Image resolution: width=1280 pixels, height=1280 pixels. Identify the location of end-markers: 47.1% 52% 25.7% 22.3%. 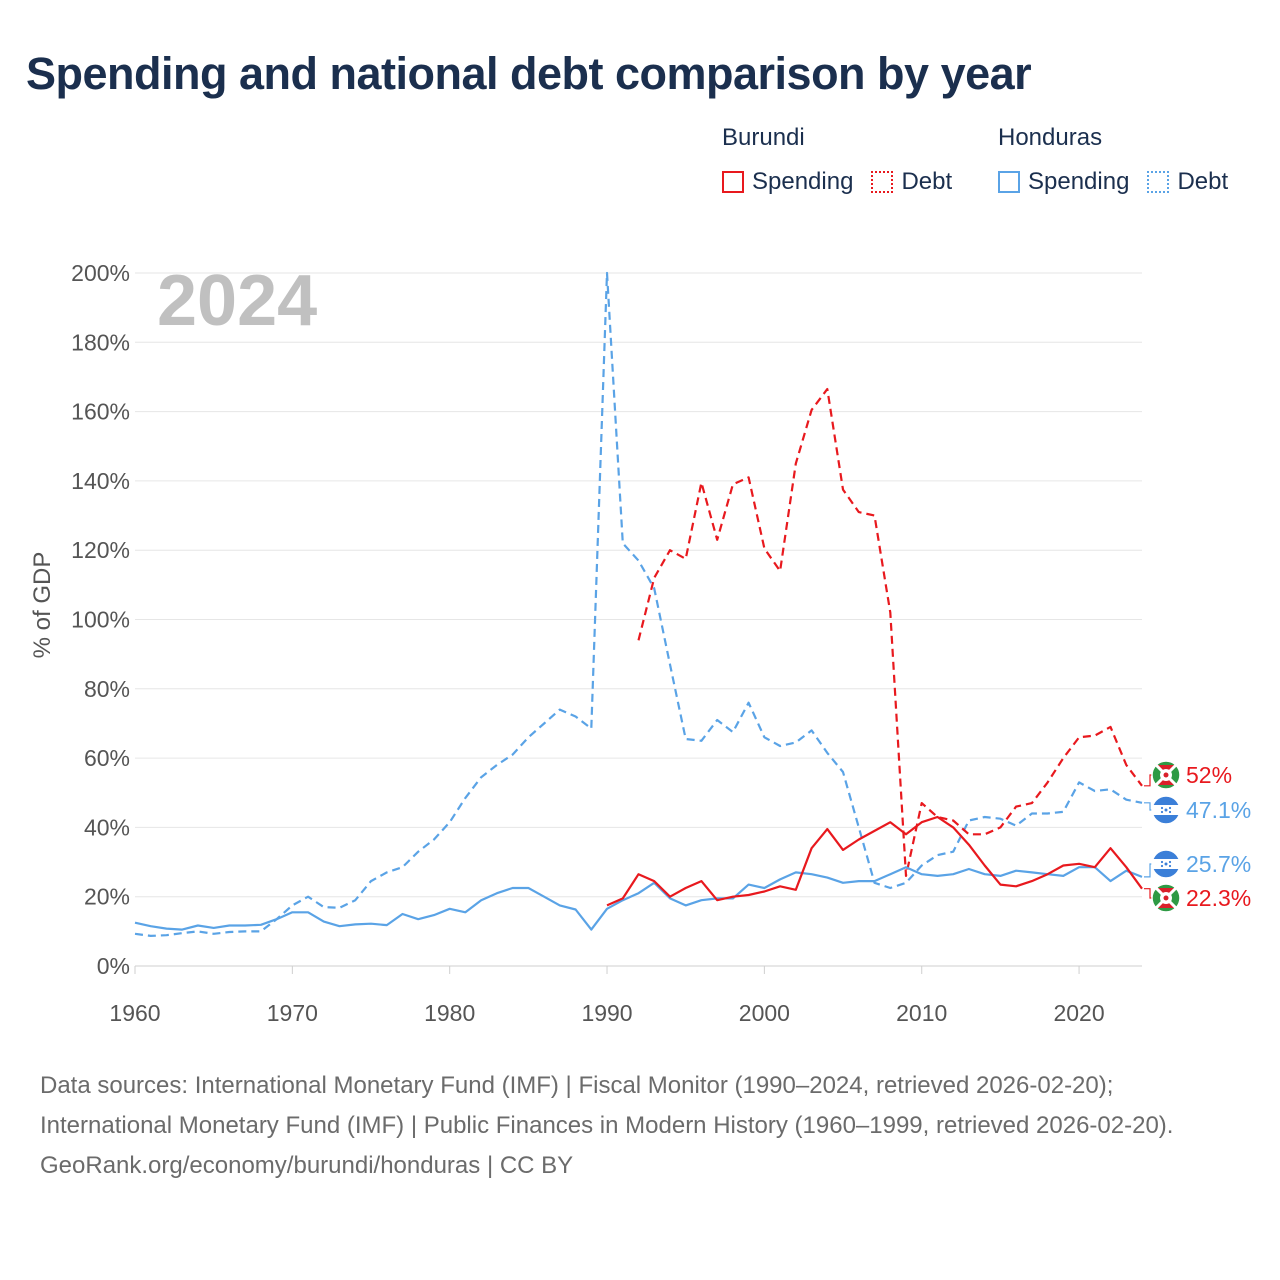
(1197, 836).